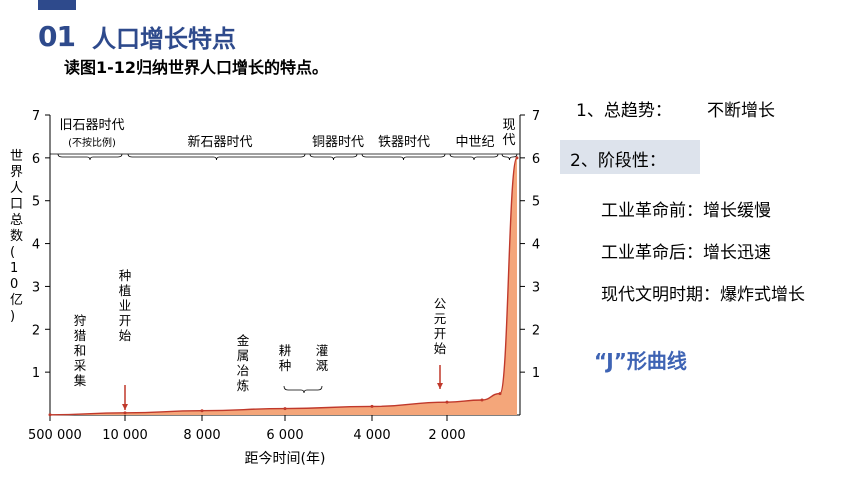 The width and height of the screenshot is (860, 488). I want to click on y-tick-label-right: 2, so click(536, 330).